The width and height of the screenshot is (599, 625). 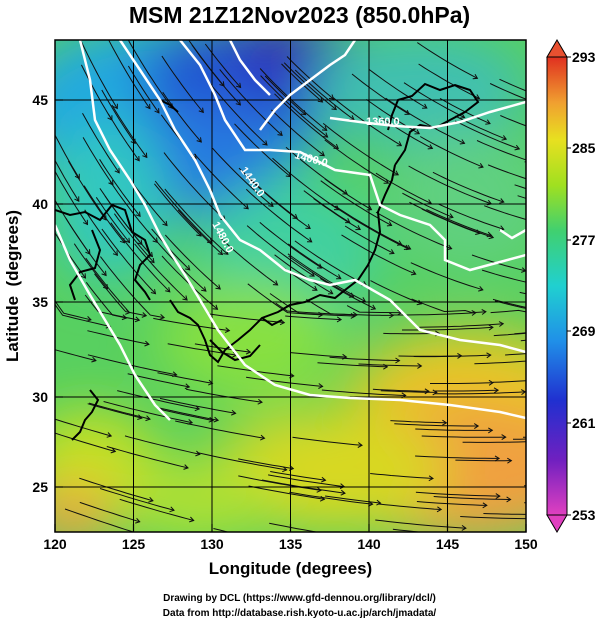 What do you see at coordinates (40, 293) in the screenshot?
I see `y-tick-labels: 25 30 35 40 45` at bounding box center [40, 293].